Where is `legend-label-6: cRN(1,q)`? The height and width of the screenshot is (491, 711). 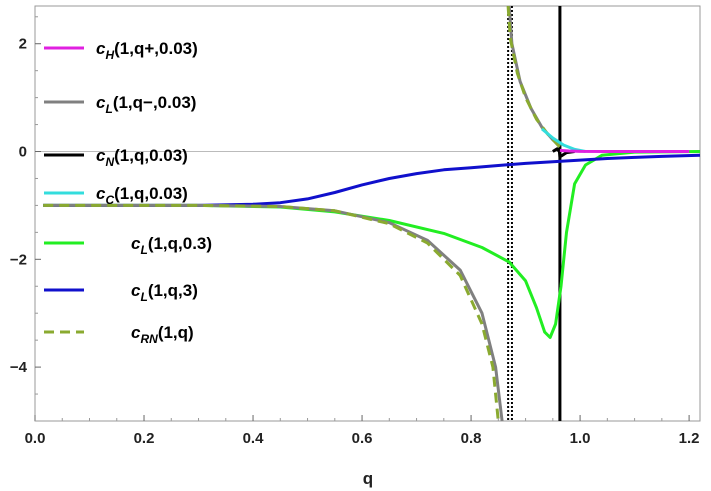
legend-label-6: cRN(1,q) is located at coordinates (162, 334).